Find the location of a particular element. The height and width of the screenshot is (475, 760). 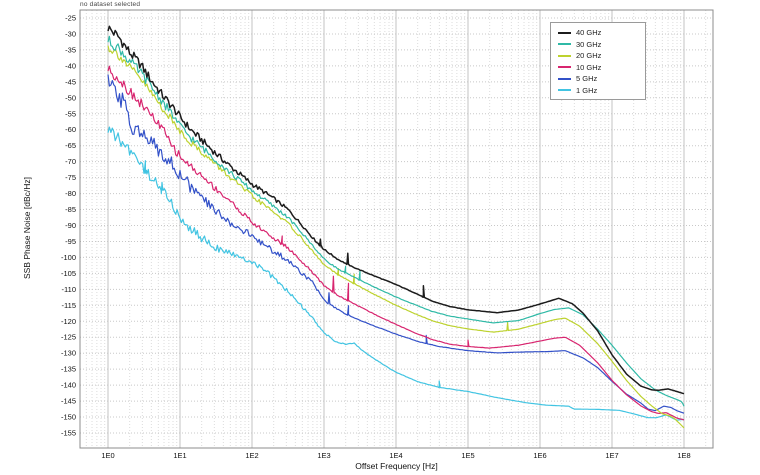

legend-item: 5 GHz is located at coordinates (598, 79).